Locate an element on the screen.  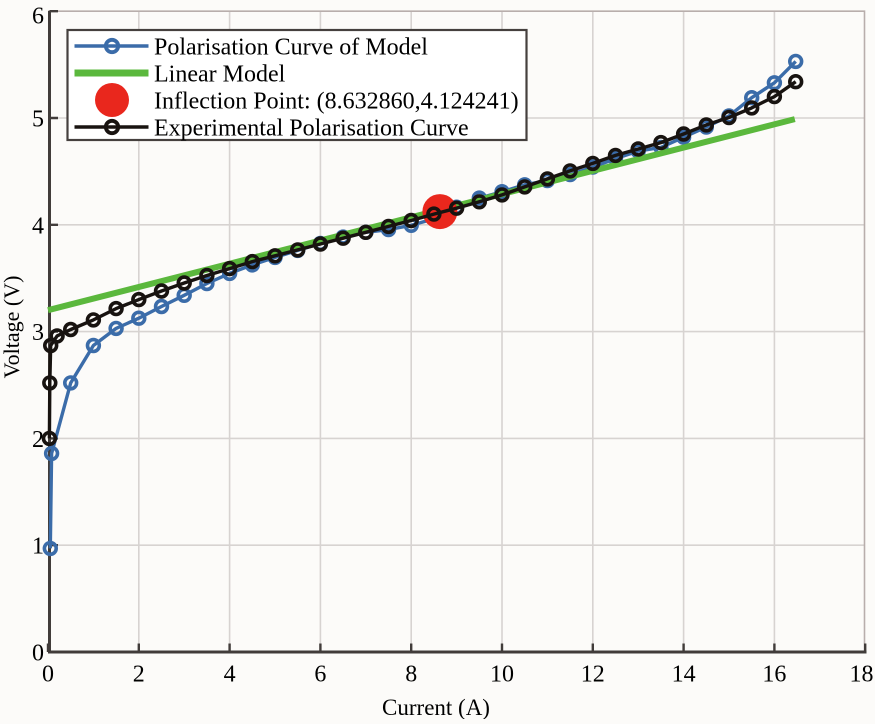
svg-text: 8 is located at coordinates (411, 675).